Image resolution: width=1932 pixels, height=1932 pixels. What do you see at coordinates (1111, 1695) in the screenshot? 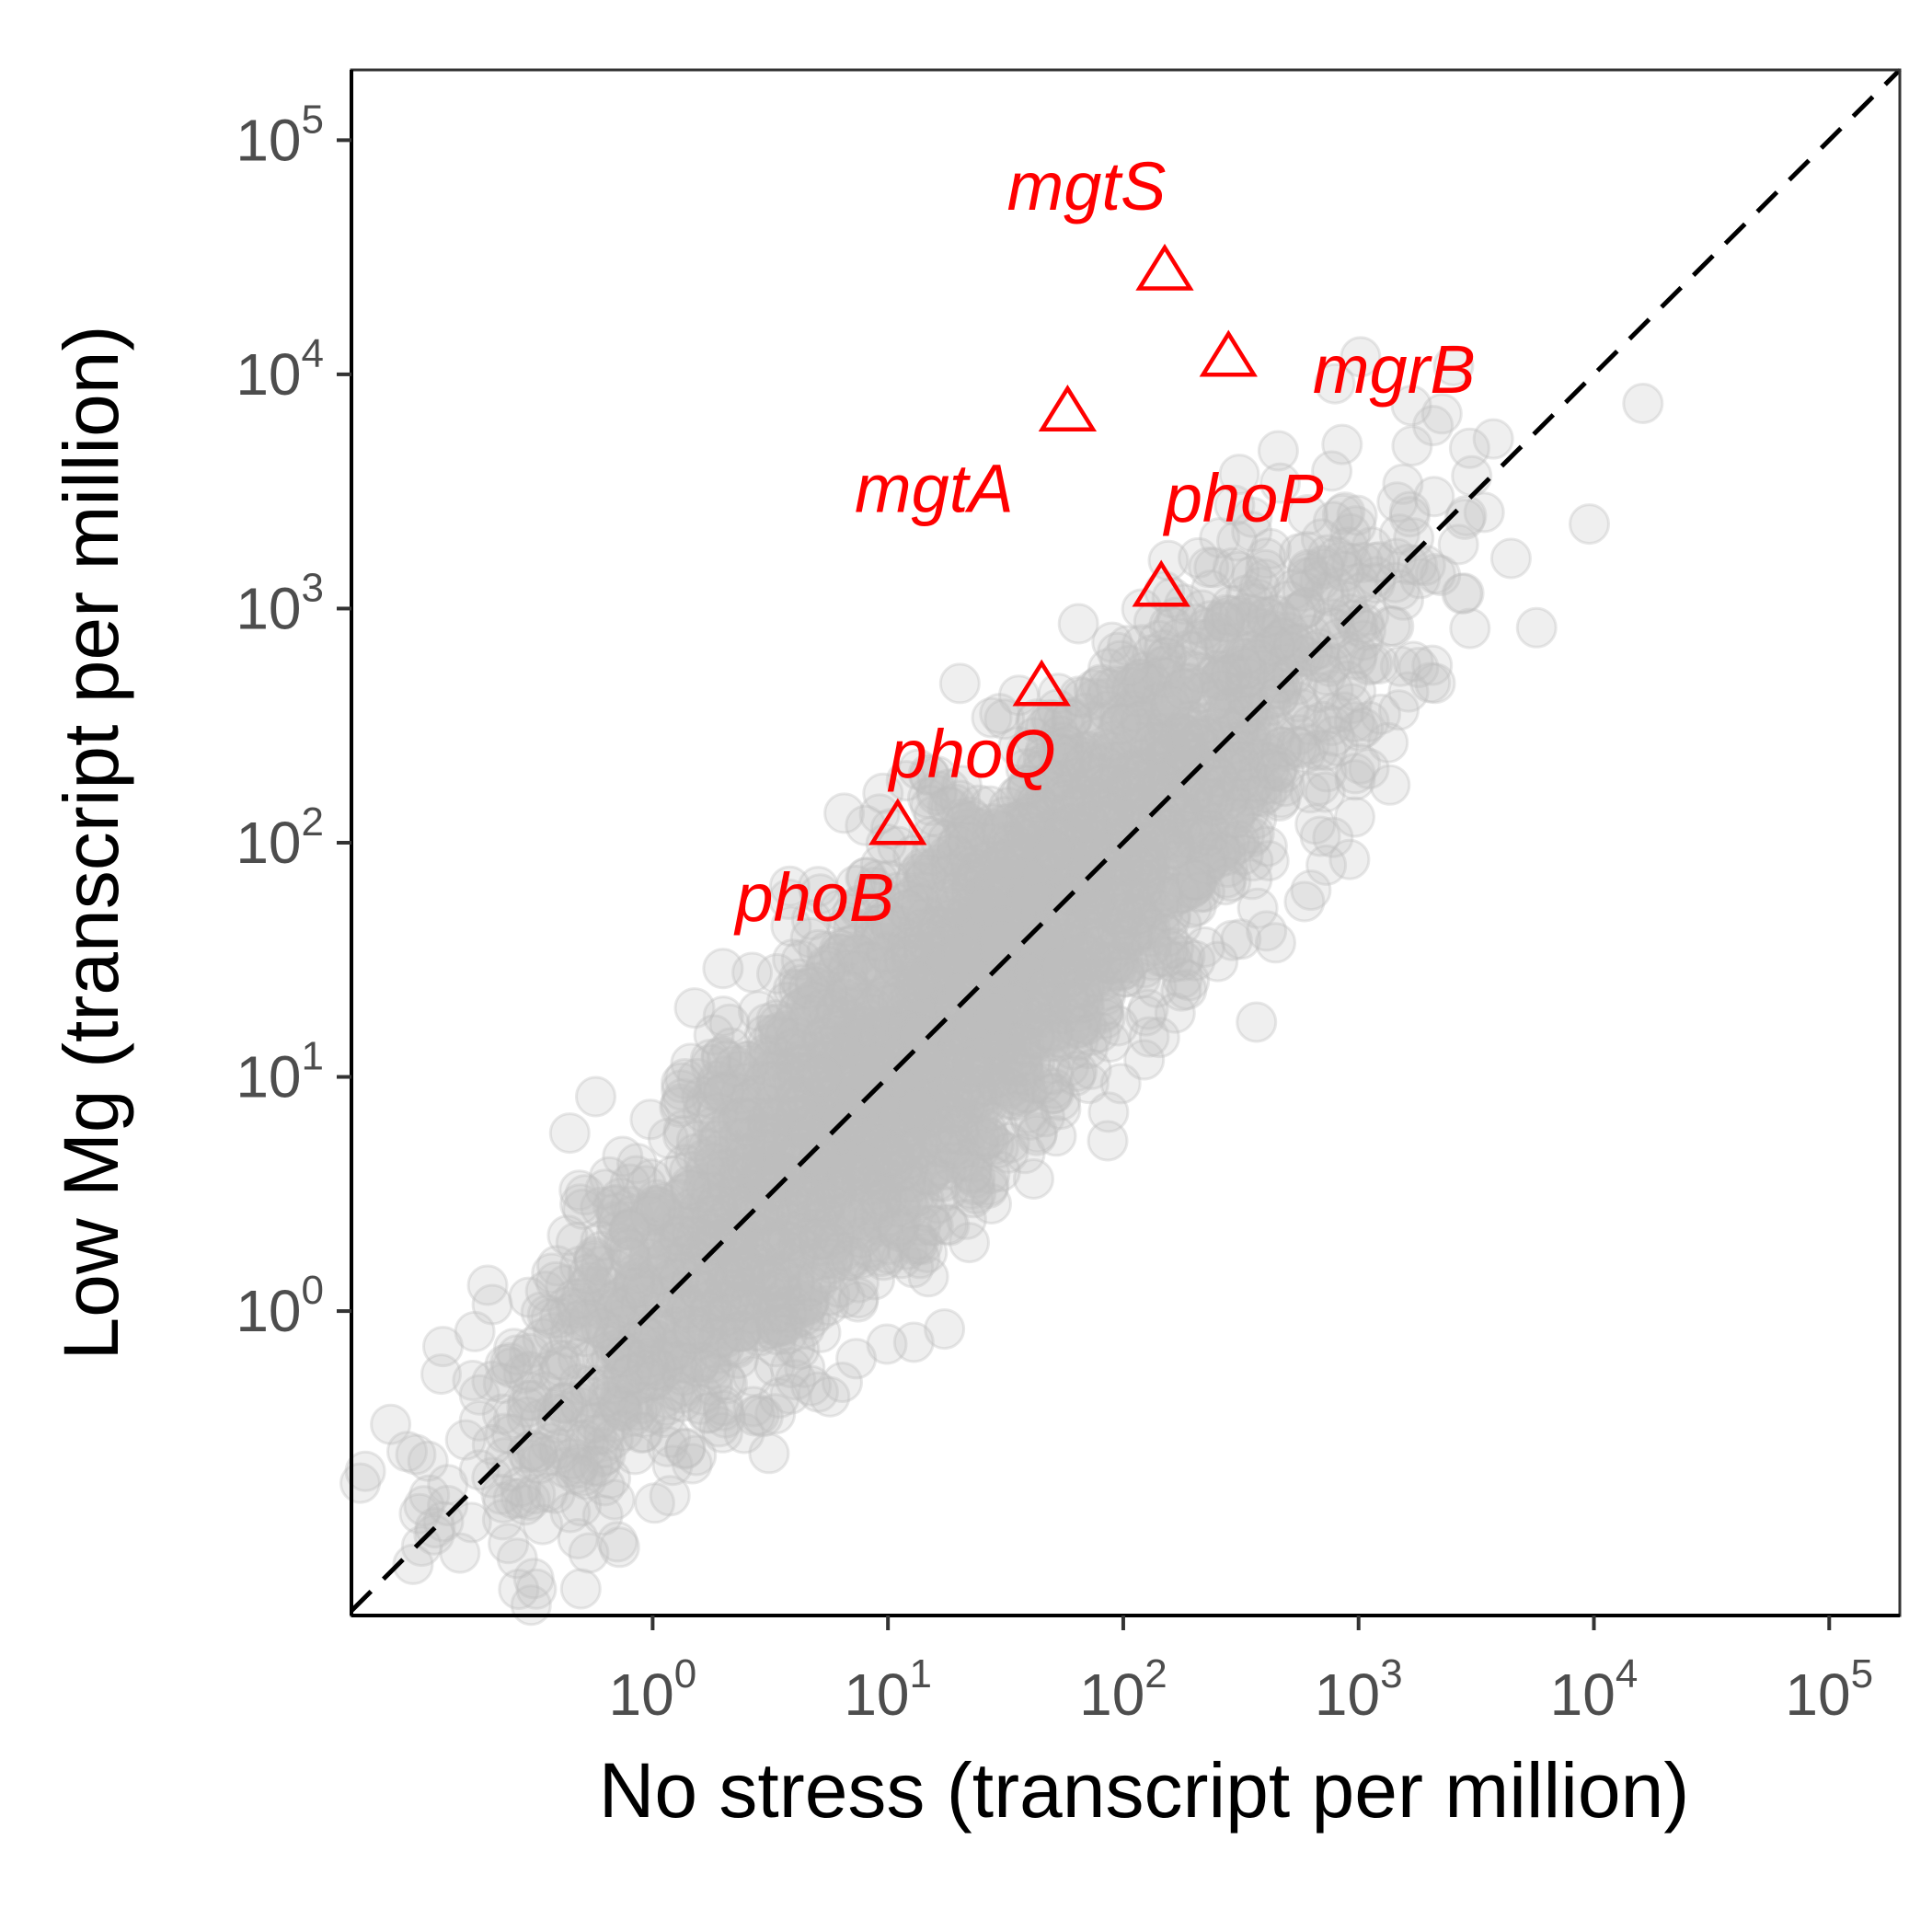
I see `x-tick-base: 10` at bounding box center [1111, 1695].